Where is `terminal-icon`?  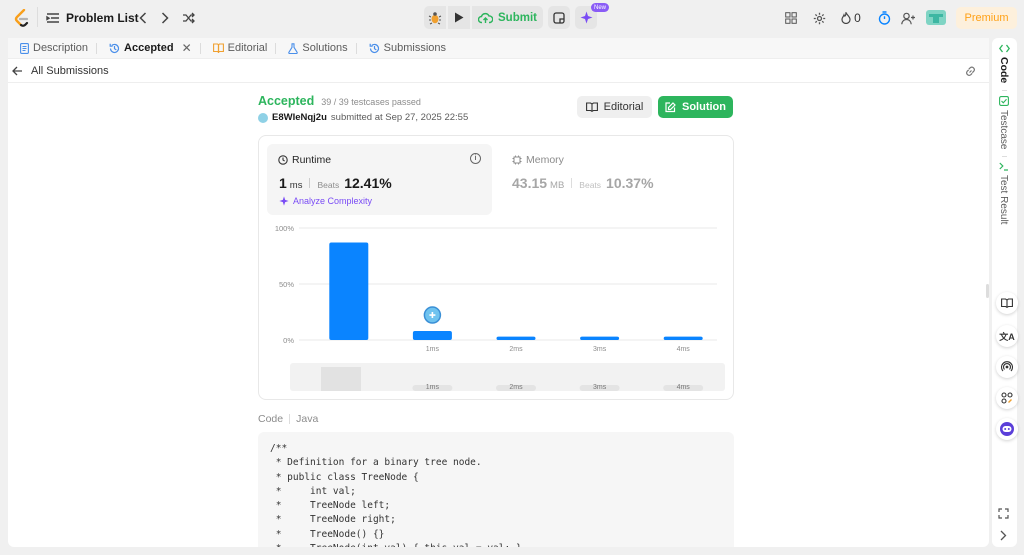
terminal-icon is located at coordinates (1003, 166).